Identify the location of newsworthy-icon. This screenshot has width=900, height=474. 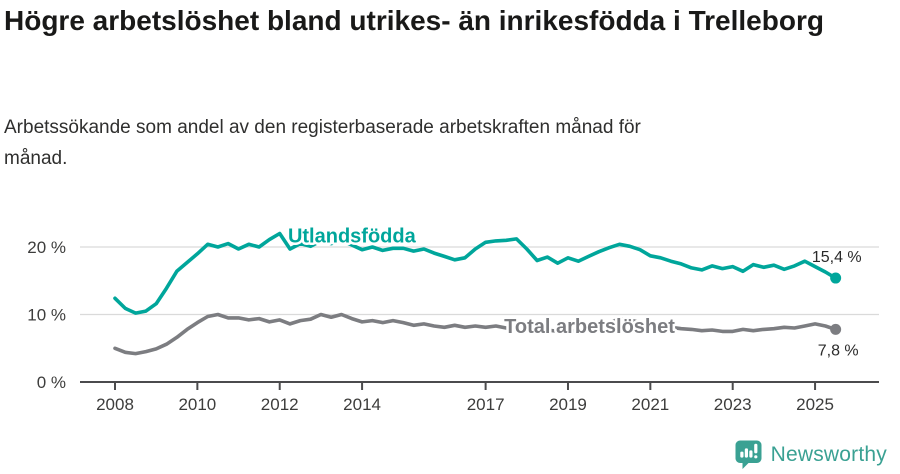
(748, 454).